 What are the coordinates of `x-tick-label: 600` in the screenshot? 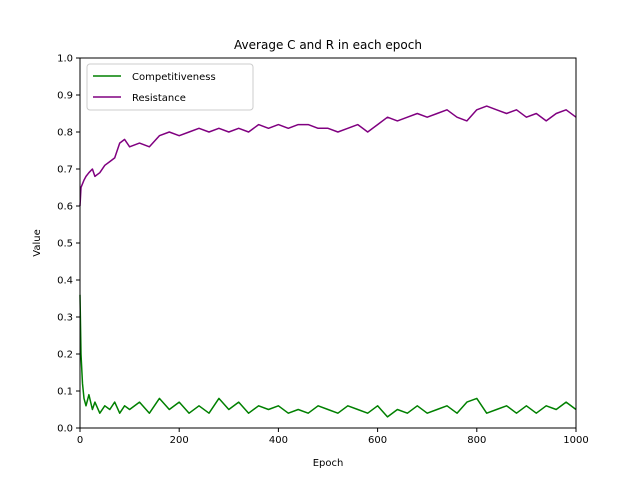 It's located at (377, 440).